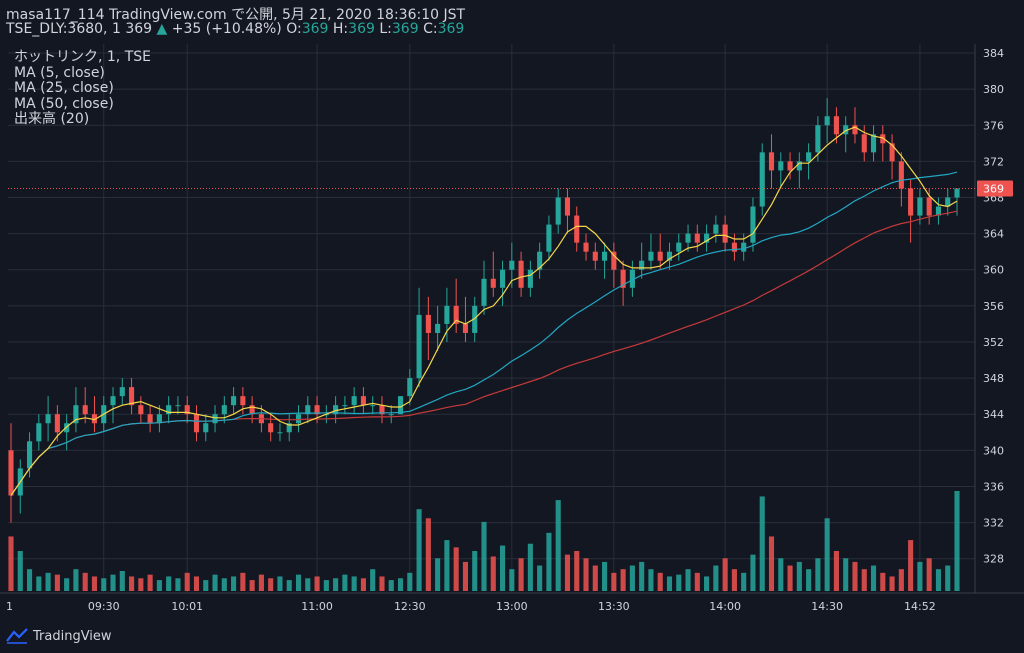  I want to click on price-tick-label: 340, so click(993, 450).